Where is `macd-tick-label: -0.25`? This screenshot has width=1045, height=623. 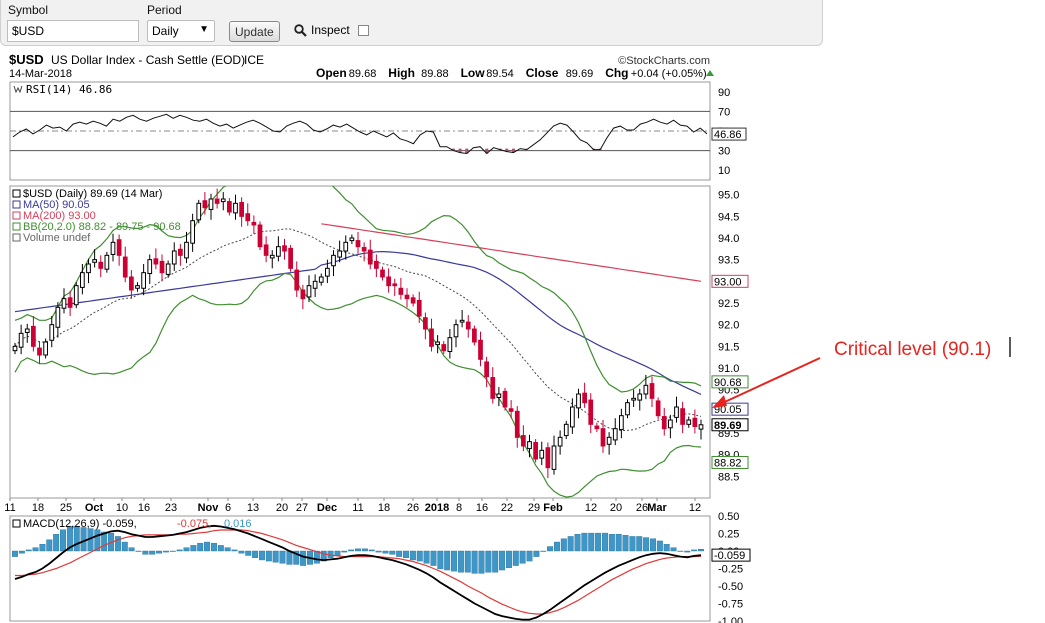 macd-tick-label: -0.25 is located at coordinates (730, 570).